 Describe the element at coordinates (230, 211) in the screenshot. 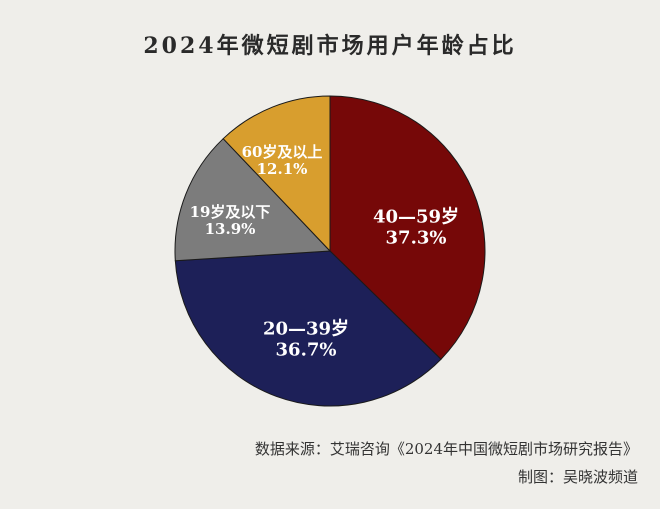

I see `slice-name: 19岁及以下` at that location.